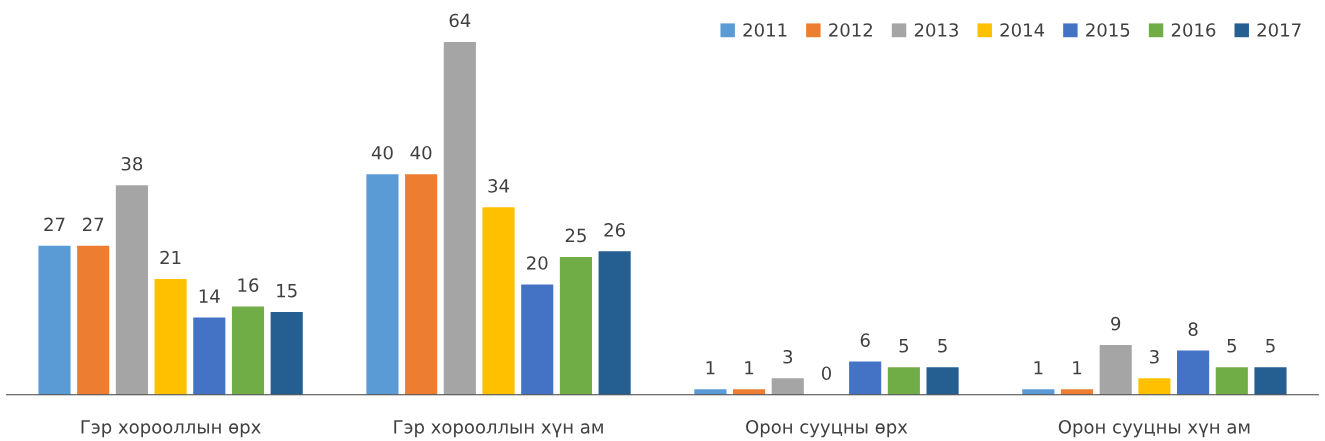 This screenshot has width=1325, height=441. Describe the element at coordinates (170, 257) in the screenshot. I see `data-label: 21` at that location.